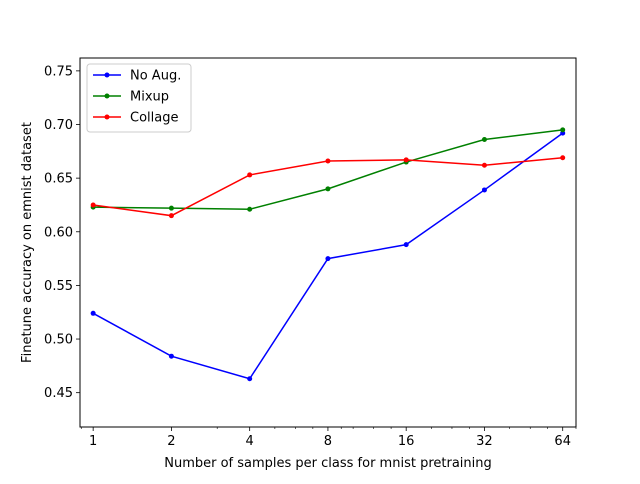  What do you see at coordinates (58, 286) in the screenshot?
I see `y-tick-label: 0.55` at bounding box center [58, 286].